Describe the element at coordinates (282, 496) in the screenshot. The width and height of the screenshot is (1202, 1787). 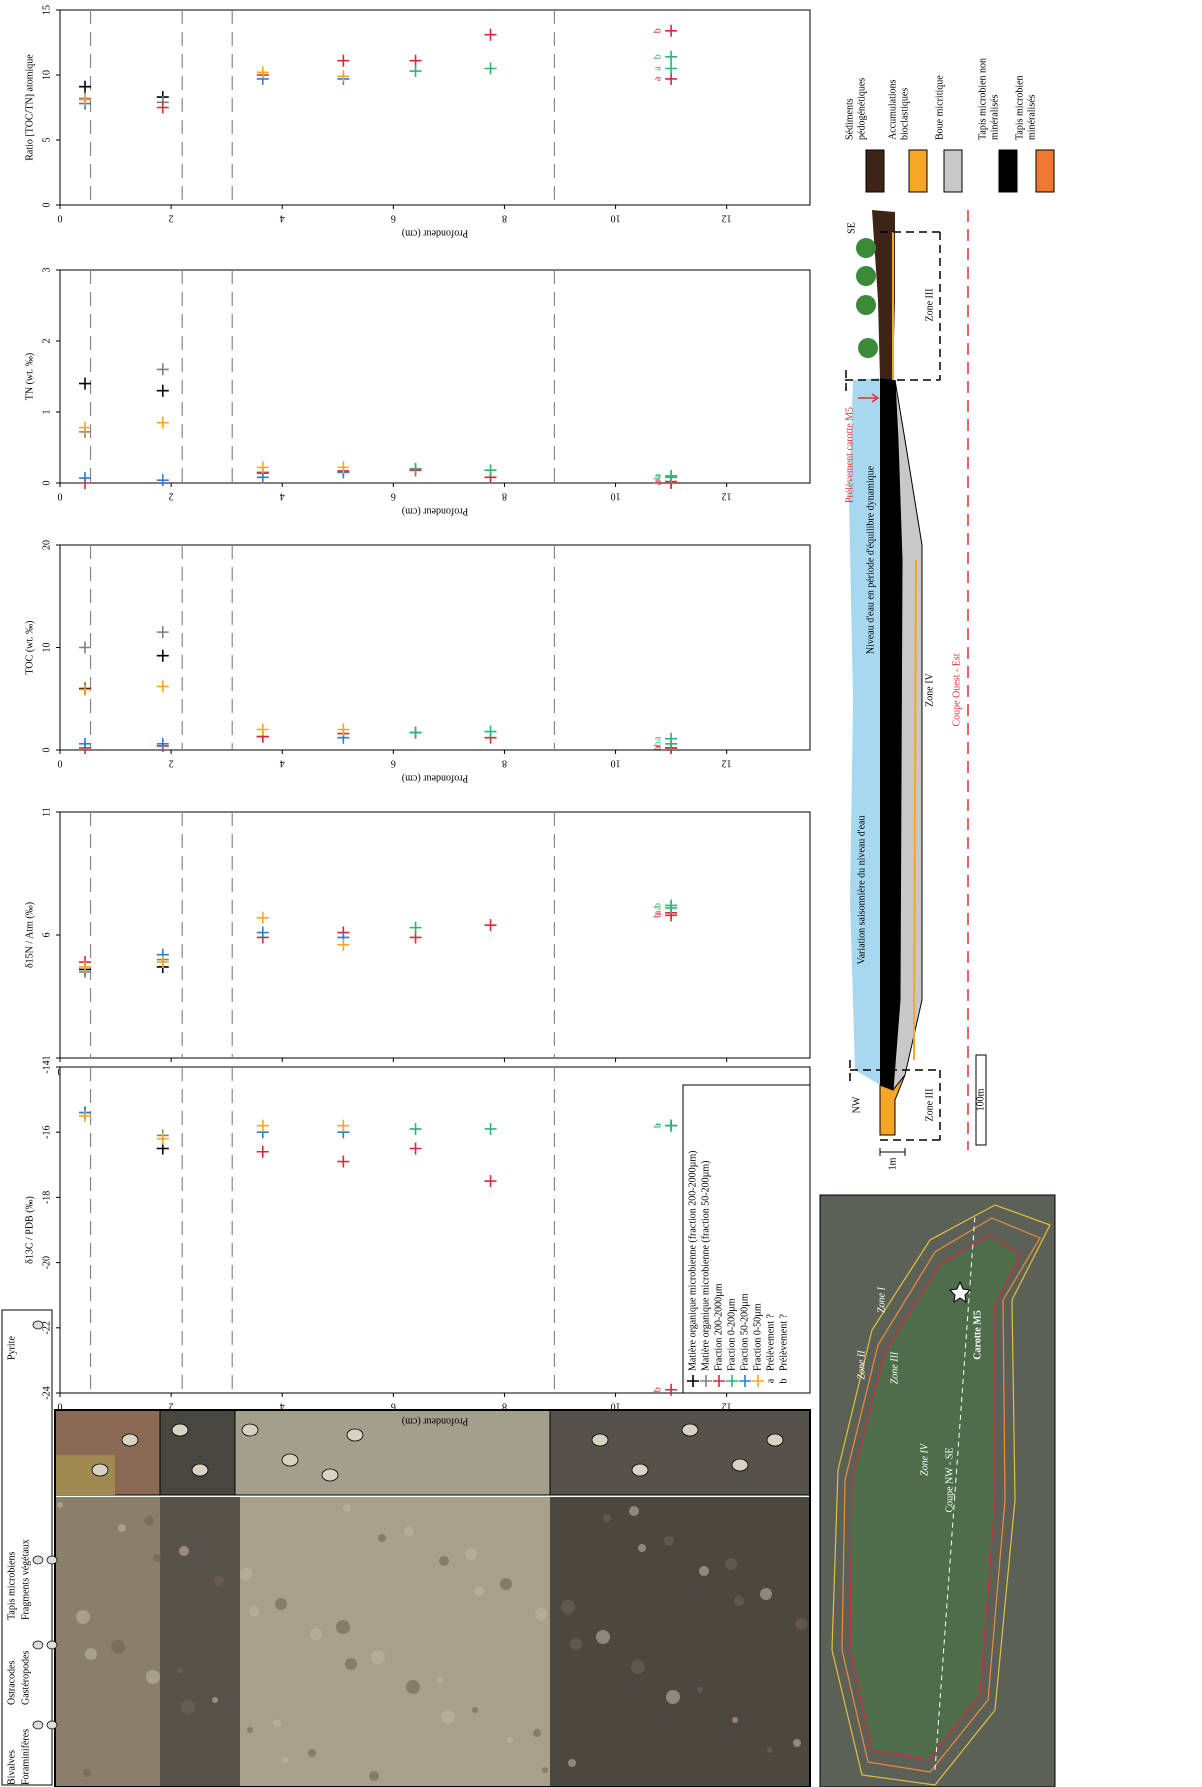
I see `x-tick-label: 4` at that location.